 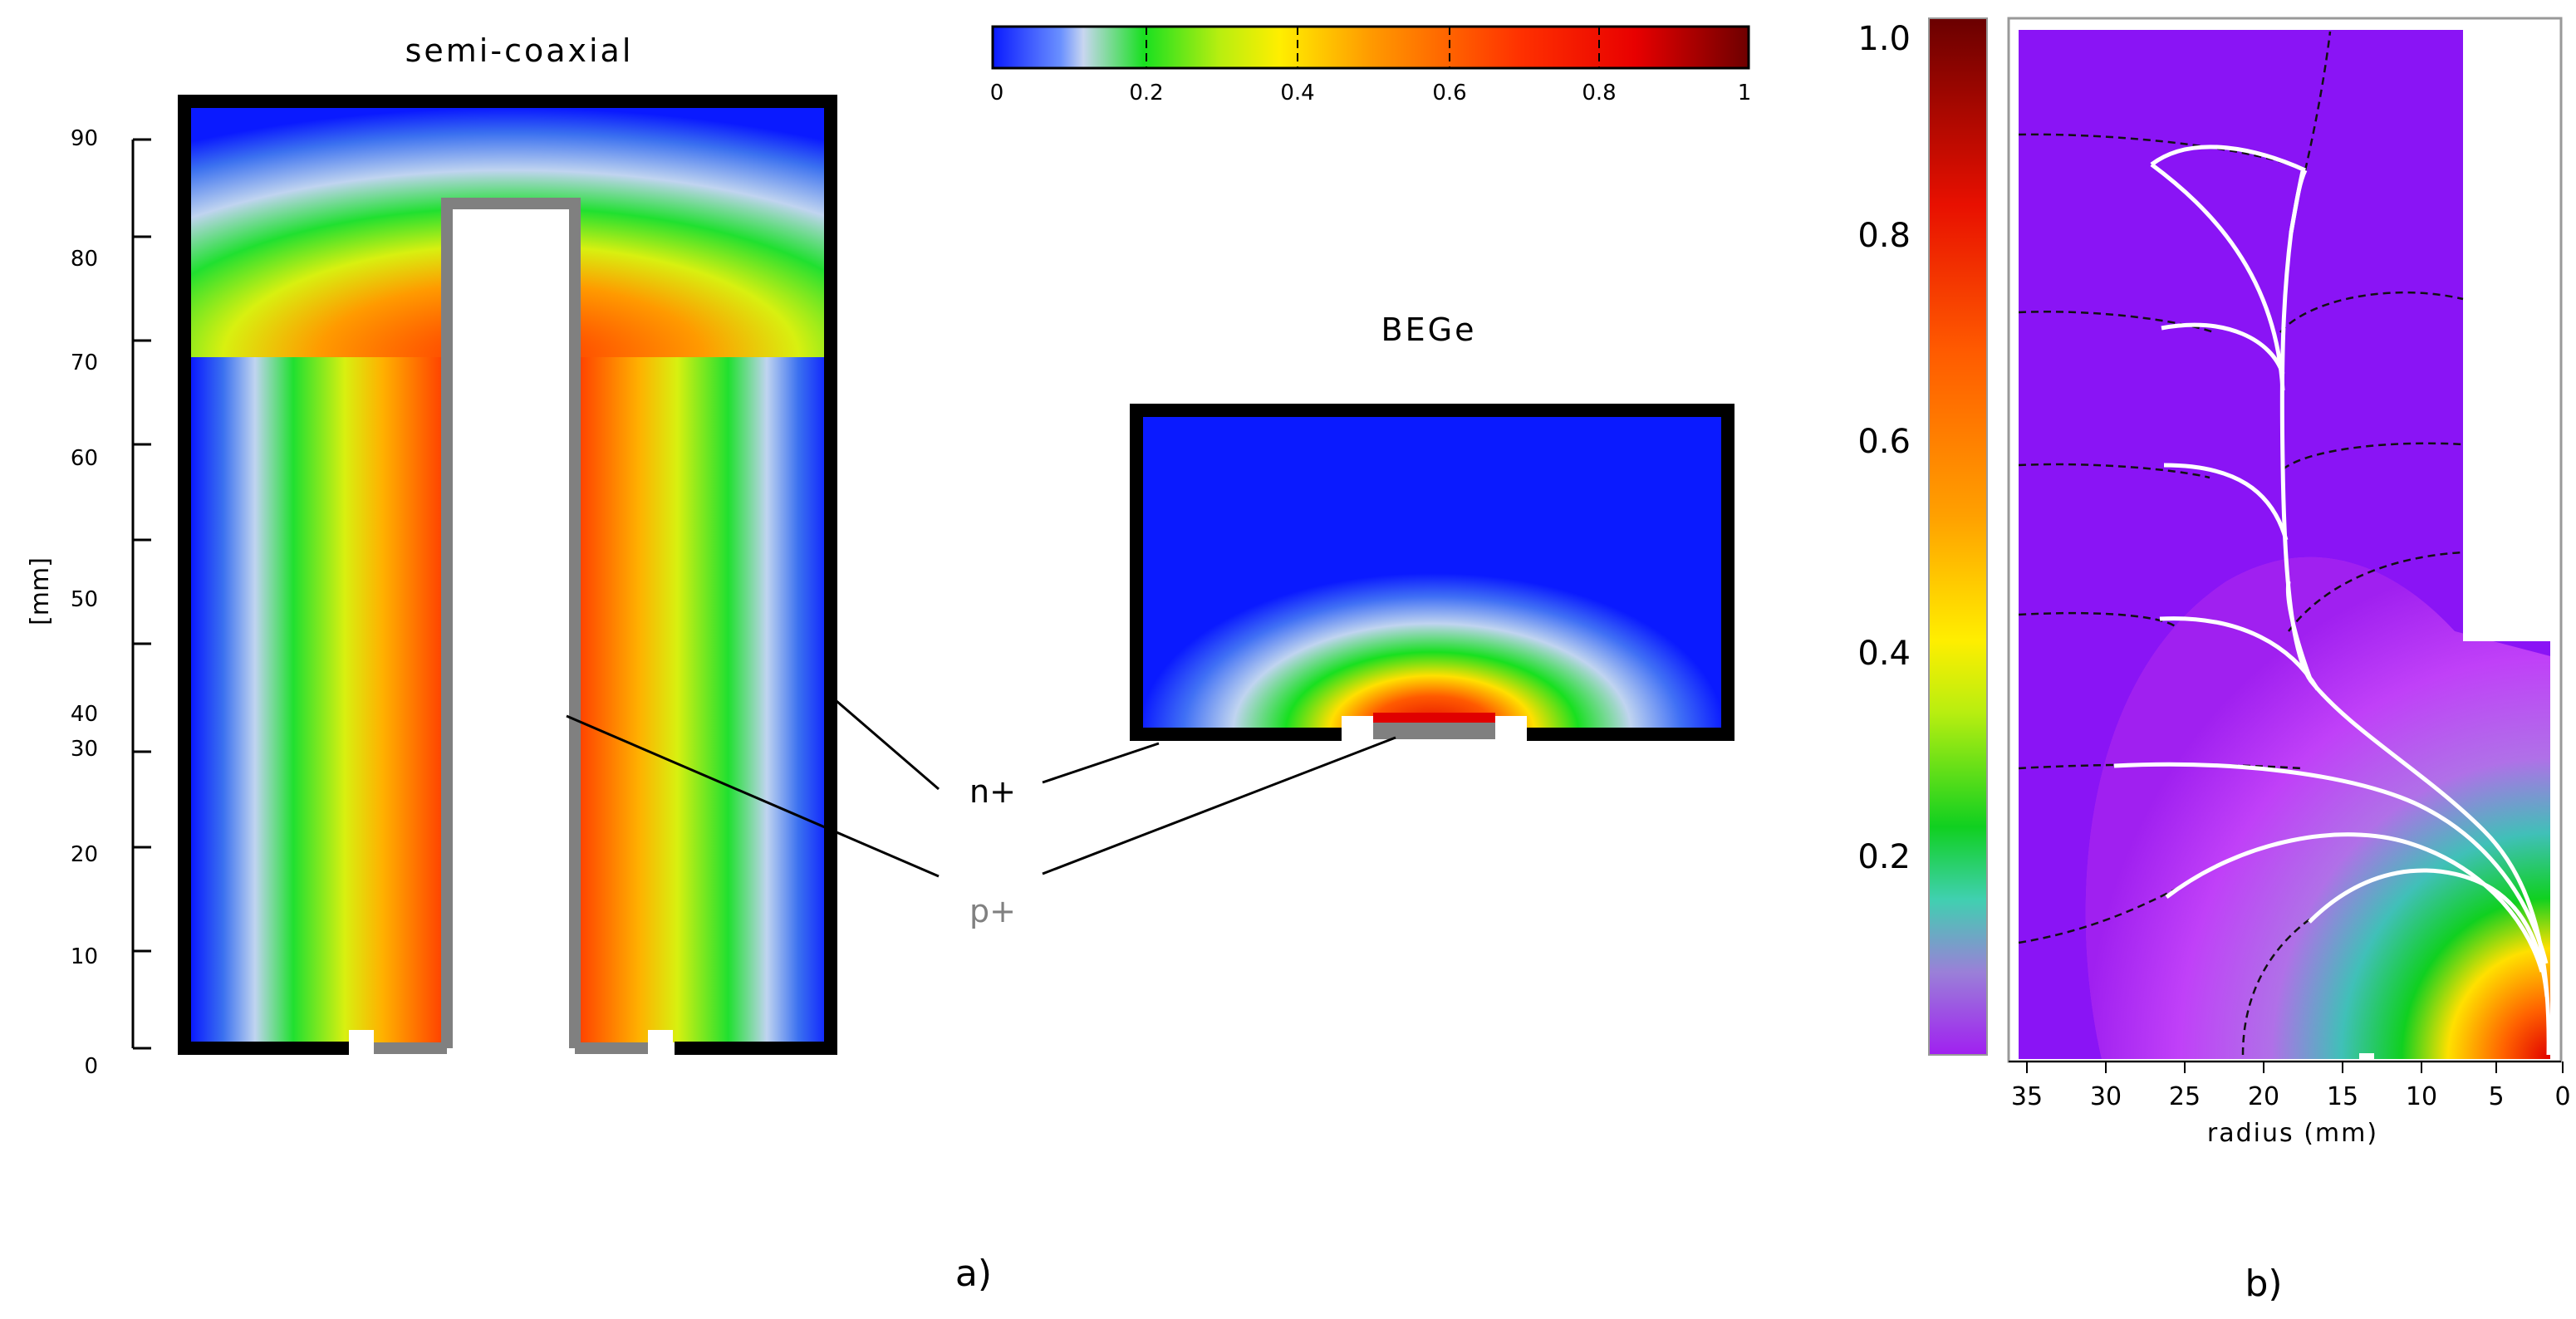 I want to click on colorbar-b-tick-label: 0.2, so click(x=1884, y=857).